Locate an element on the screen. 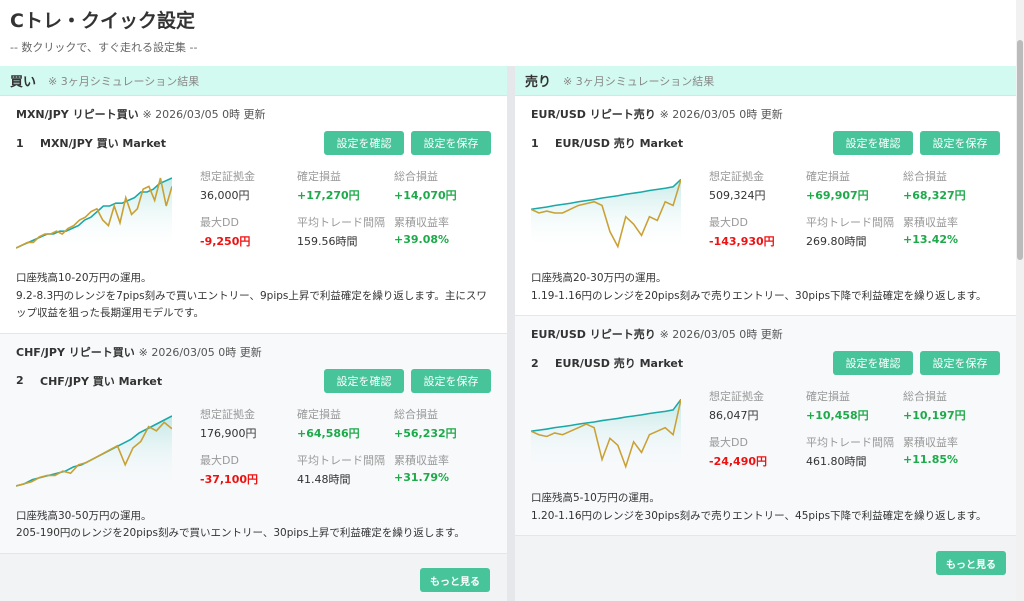 The image size is (1024, 601). card-index: 1 is located at coordinates (535, 143).